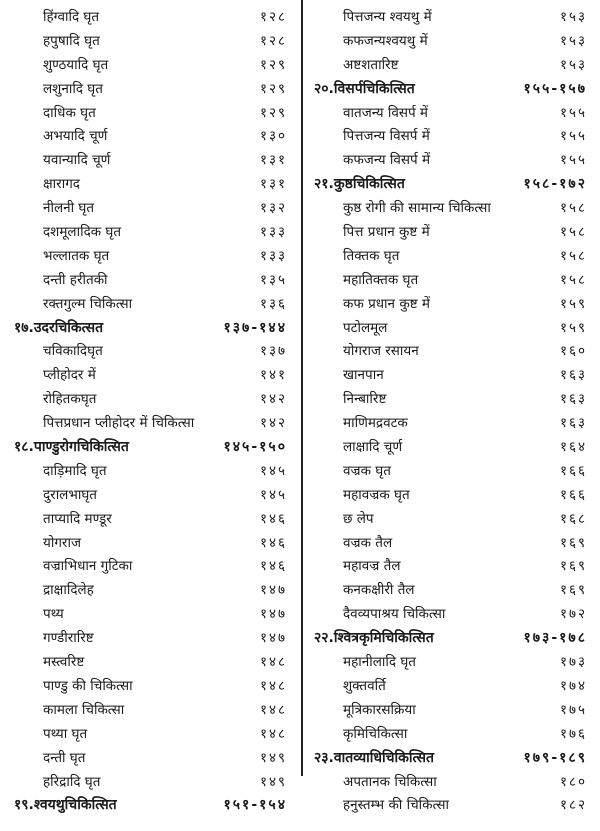 The image size is (600, 831). What do you see at coordinates (70, 494) in the screenshot?
I see `entry-title: दुरालभाघृत` at bounding box center [70, 494].